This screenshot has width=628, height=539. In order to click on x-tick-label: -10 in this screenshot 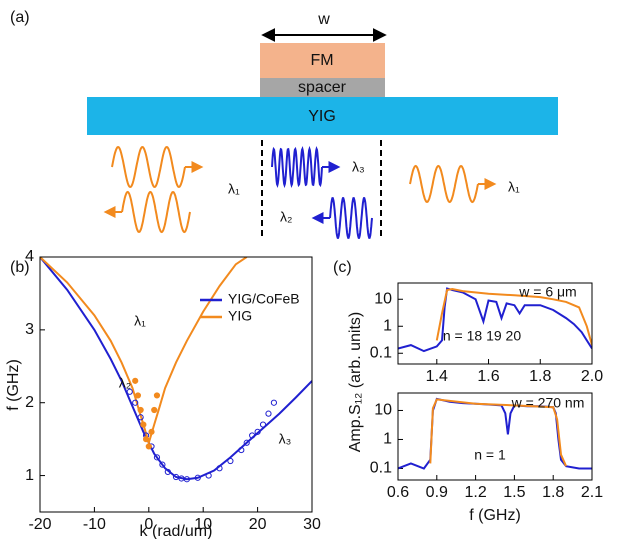, I will do `click(94, 524)`.